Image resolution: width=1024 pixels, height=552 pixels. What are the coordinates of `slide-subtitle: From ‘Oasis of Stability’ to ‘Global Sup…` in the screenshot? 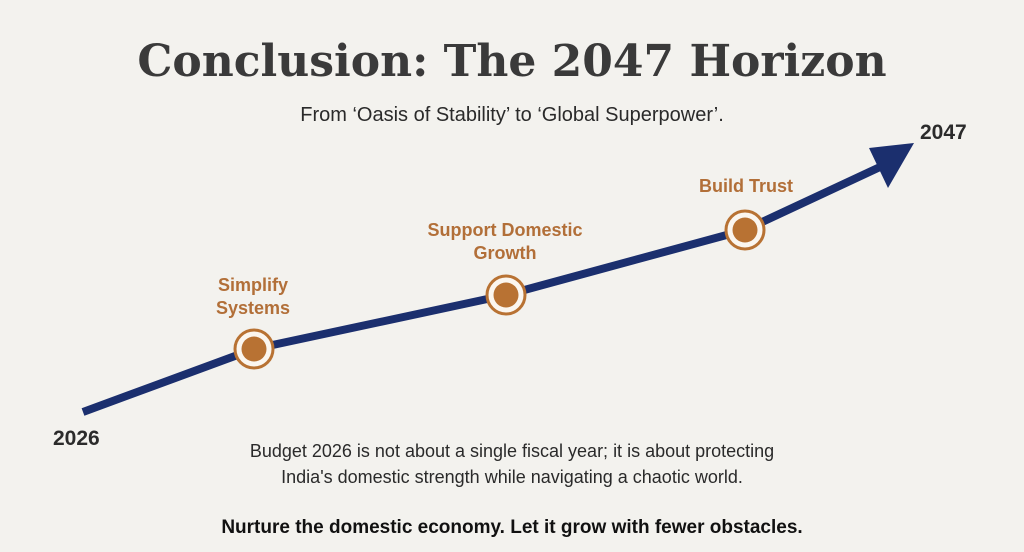 It's located at (512, 115).